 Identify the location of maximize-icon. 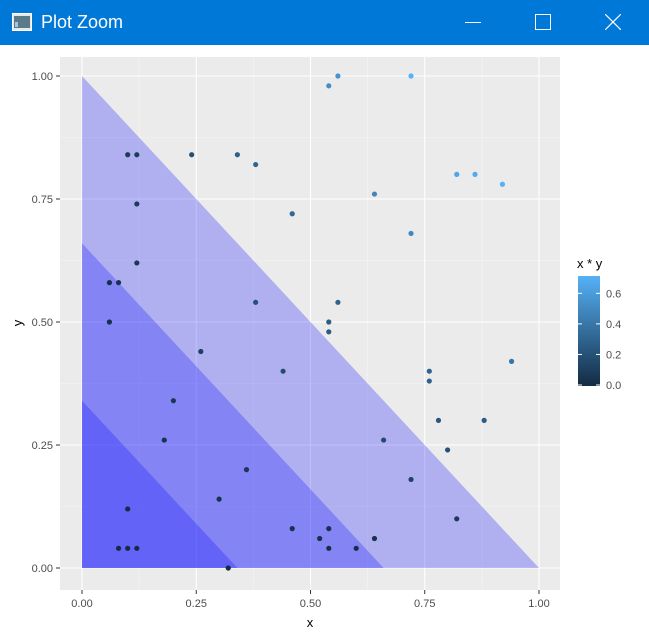
(543, 22).